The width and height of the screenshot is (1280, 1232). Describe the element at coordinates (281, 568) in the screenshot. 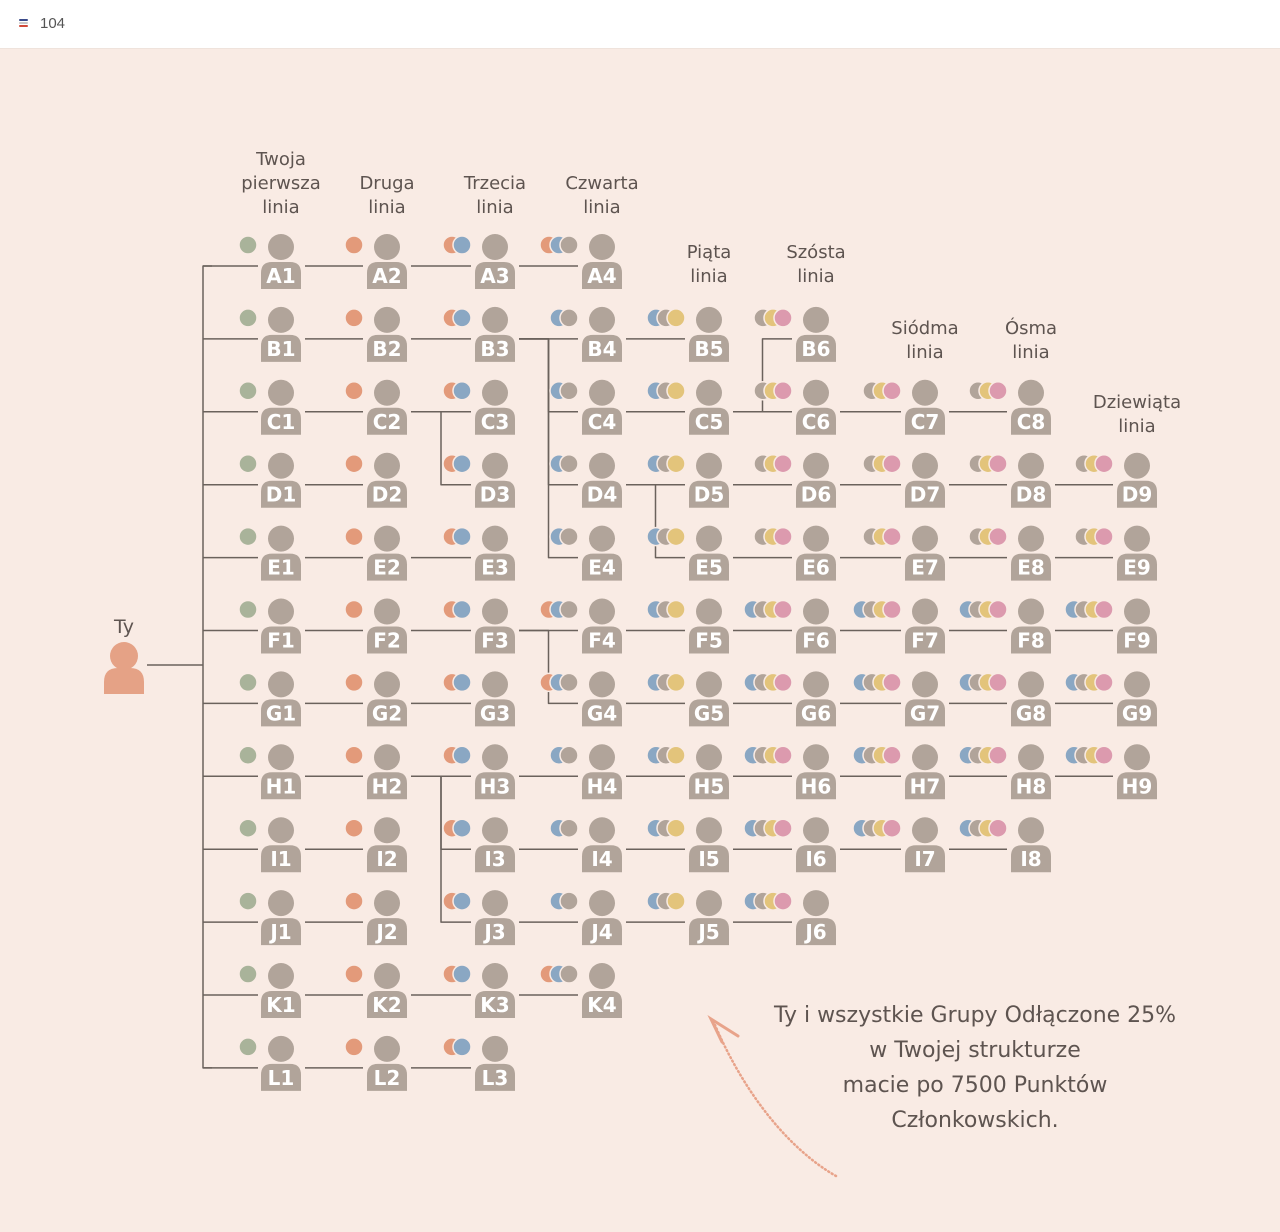

I see `node-label: E1` at that location.